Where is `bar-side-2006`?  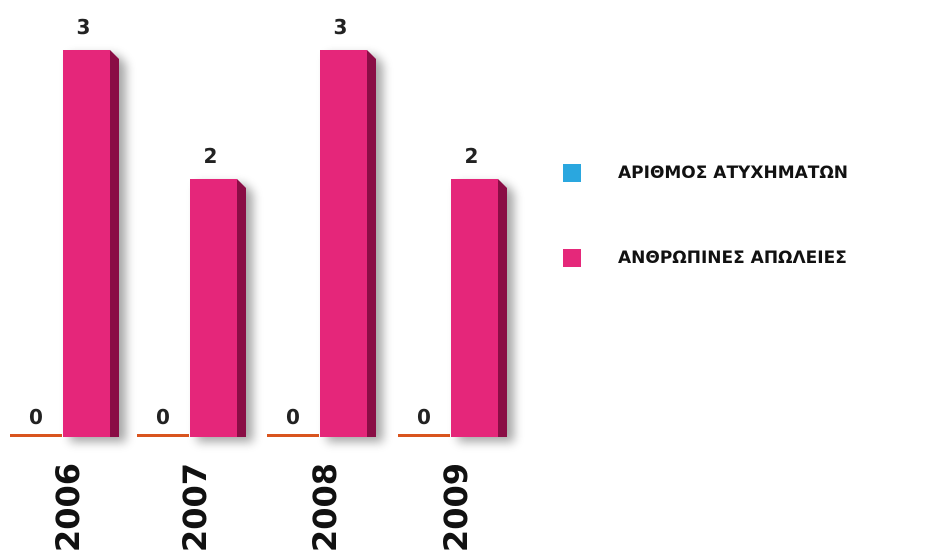
bar-side-2006 is located at coordinates (114, 243).